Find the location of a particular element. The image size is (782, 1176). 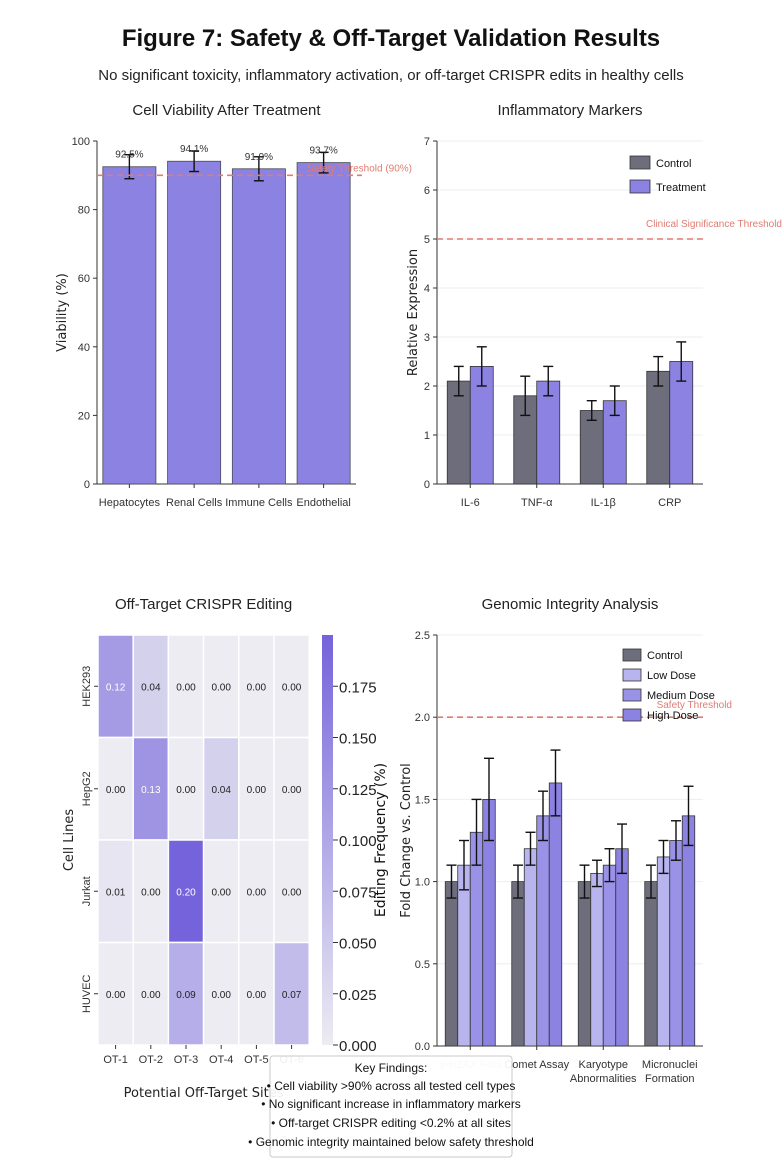

inflammatory-xtick-label: TNF-α is located at coordinates (537, 503).